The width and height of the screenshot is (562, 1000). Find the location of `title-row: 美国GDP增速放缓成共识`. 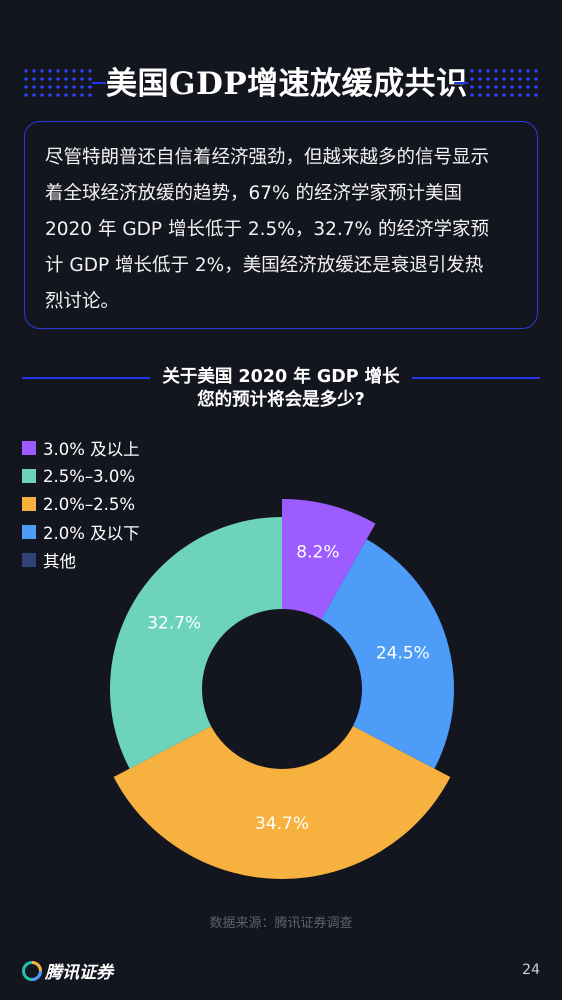

title-row: 美国GDP增速放缓成共识 is located at coordinates (281, 84).